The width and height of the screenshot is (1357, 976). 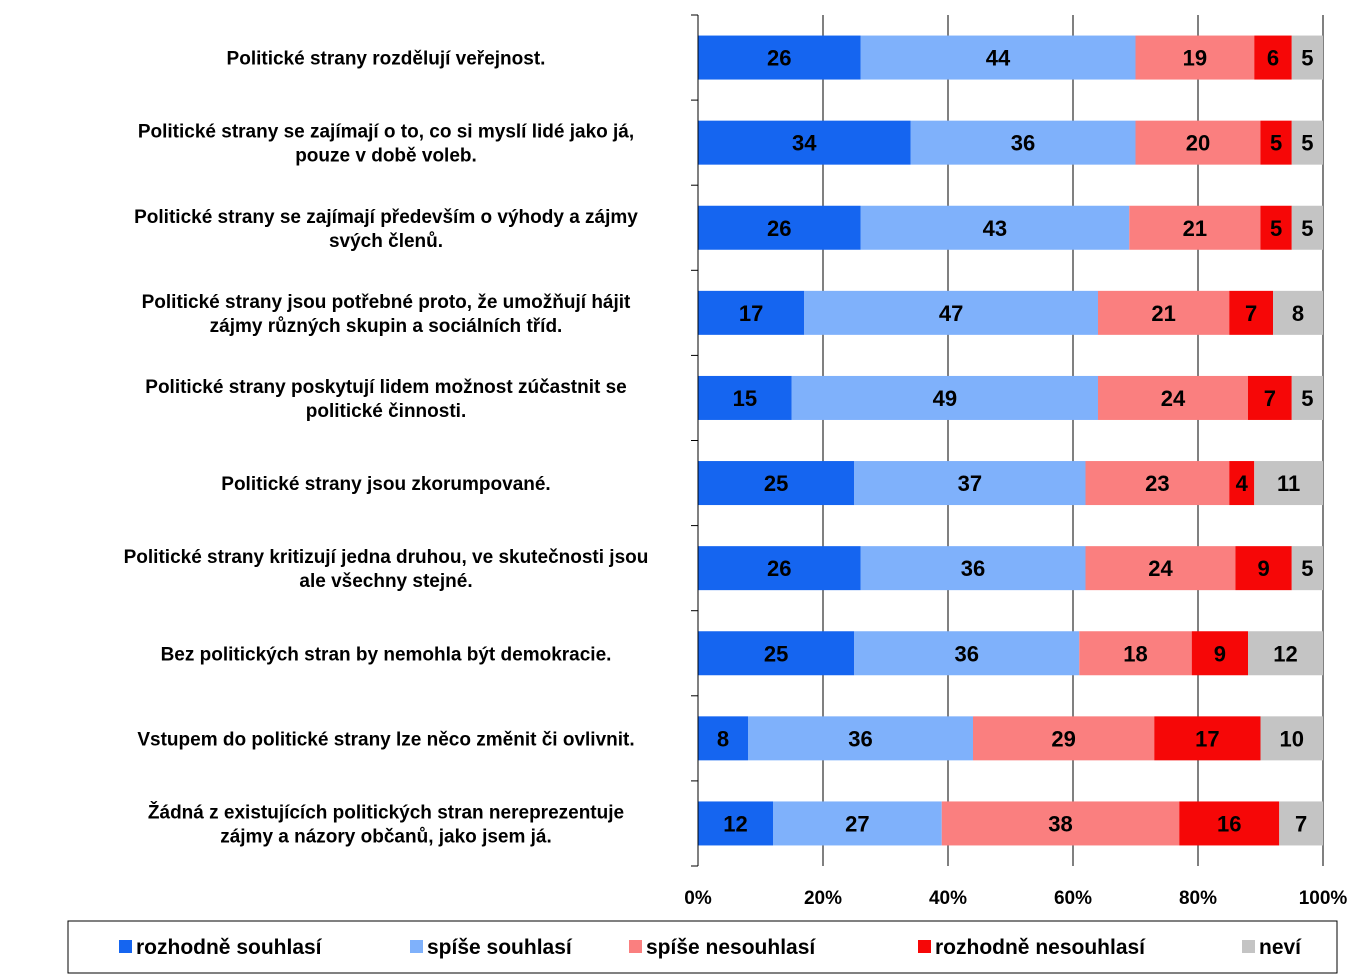 I want to click on data-label: 44, so click(x=998, y=58).